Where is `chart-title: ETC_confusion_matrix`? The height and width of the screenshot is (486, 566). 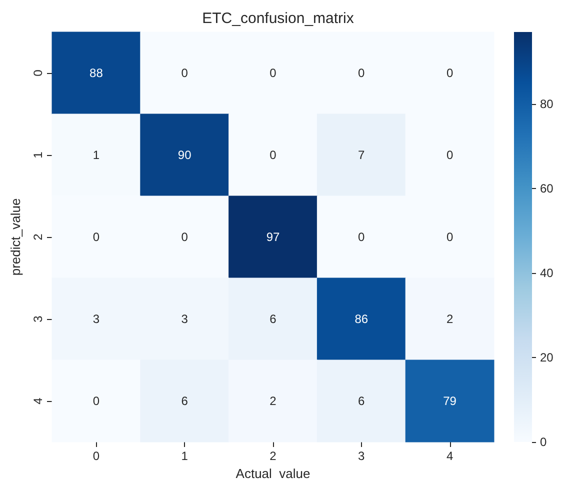 chart-title: ETC_confusion_matrix is located at coordinates (278, 18).